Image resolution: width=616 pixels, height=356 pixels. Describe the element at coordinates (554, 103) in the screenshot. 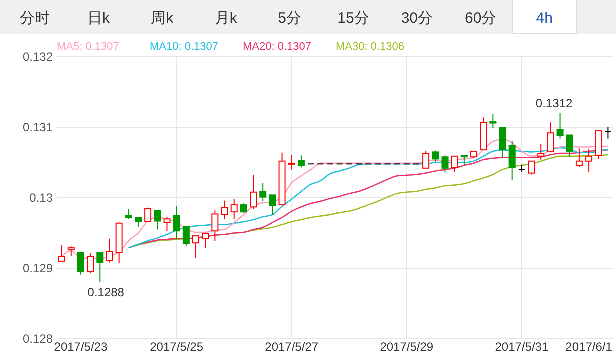

I see `annotation: 0.1312` at that location.